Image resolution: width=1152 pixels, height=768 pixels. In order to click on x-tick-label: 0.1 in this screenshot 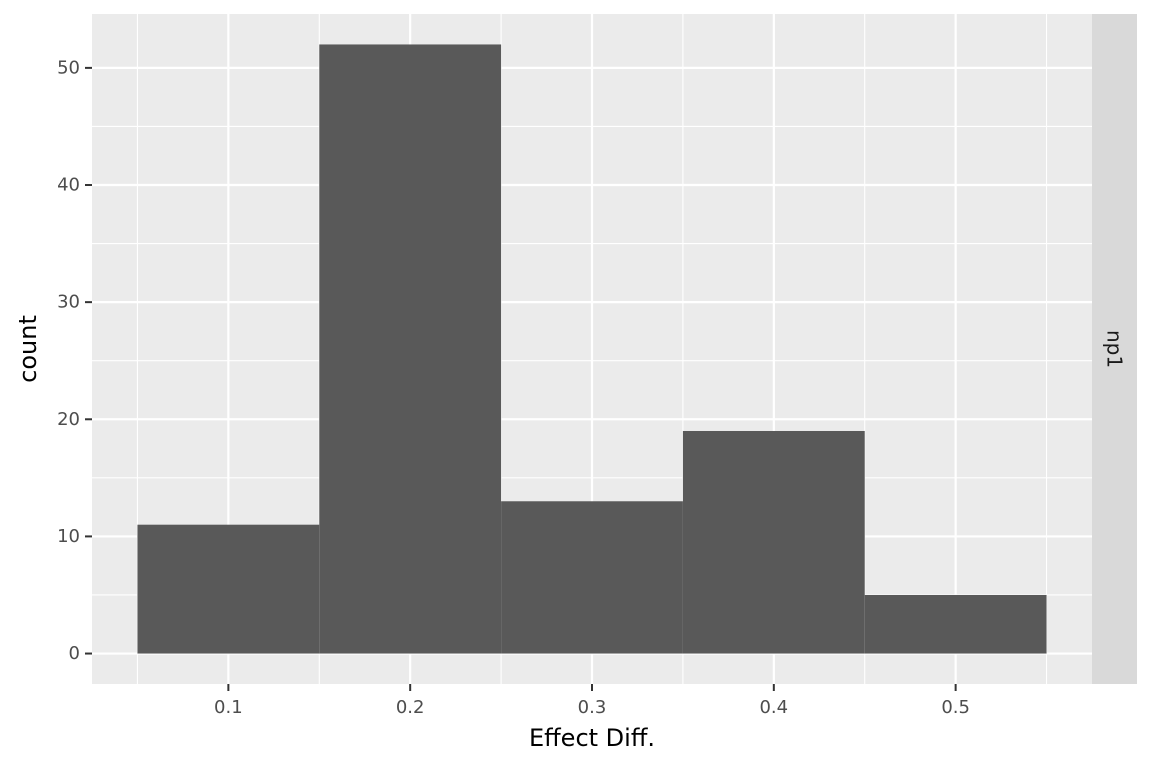, I will do `click(228, 707)`.